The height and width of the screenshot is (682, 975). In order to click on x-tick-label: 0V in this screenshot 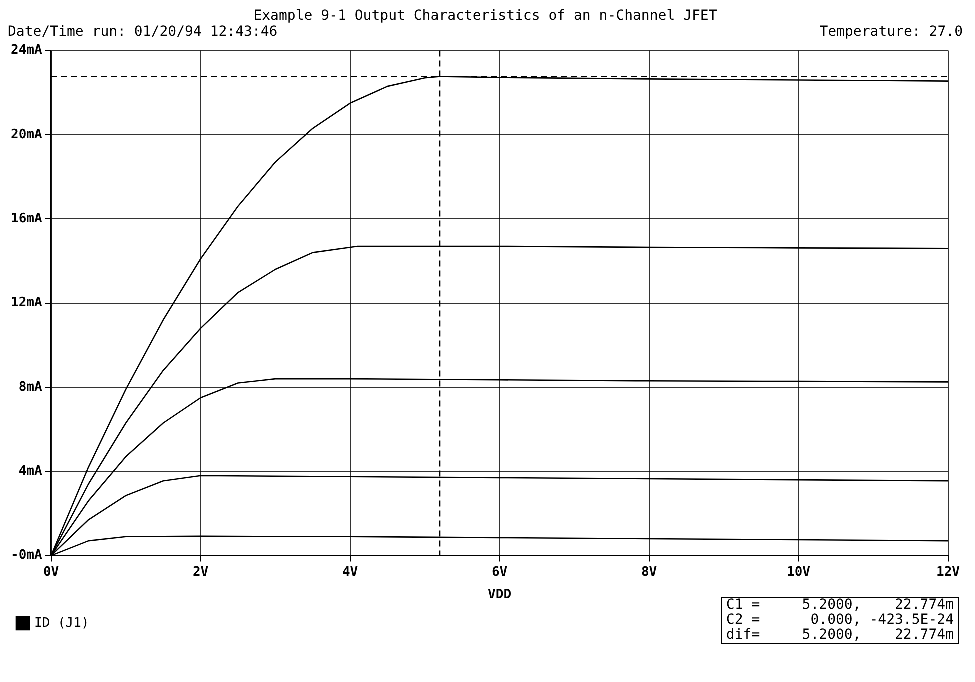, I will do `click(51, 572)`.